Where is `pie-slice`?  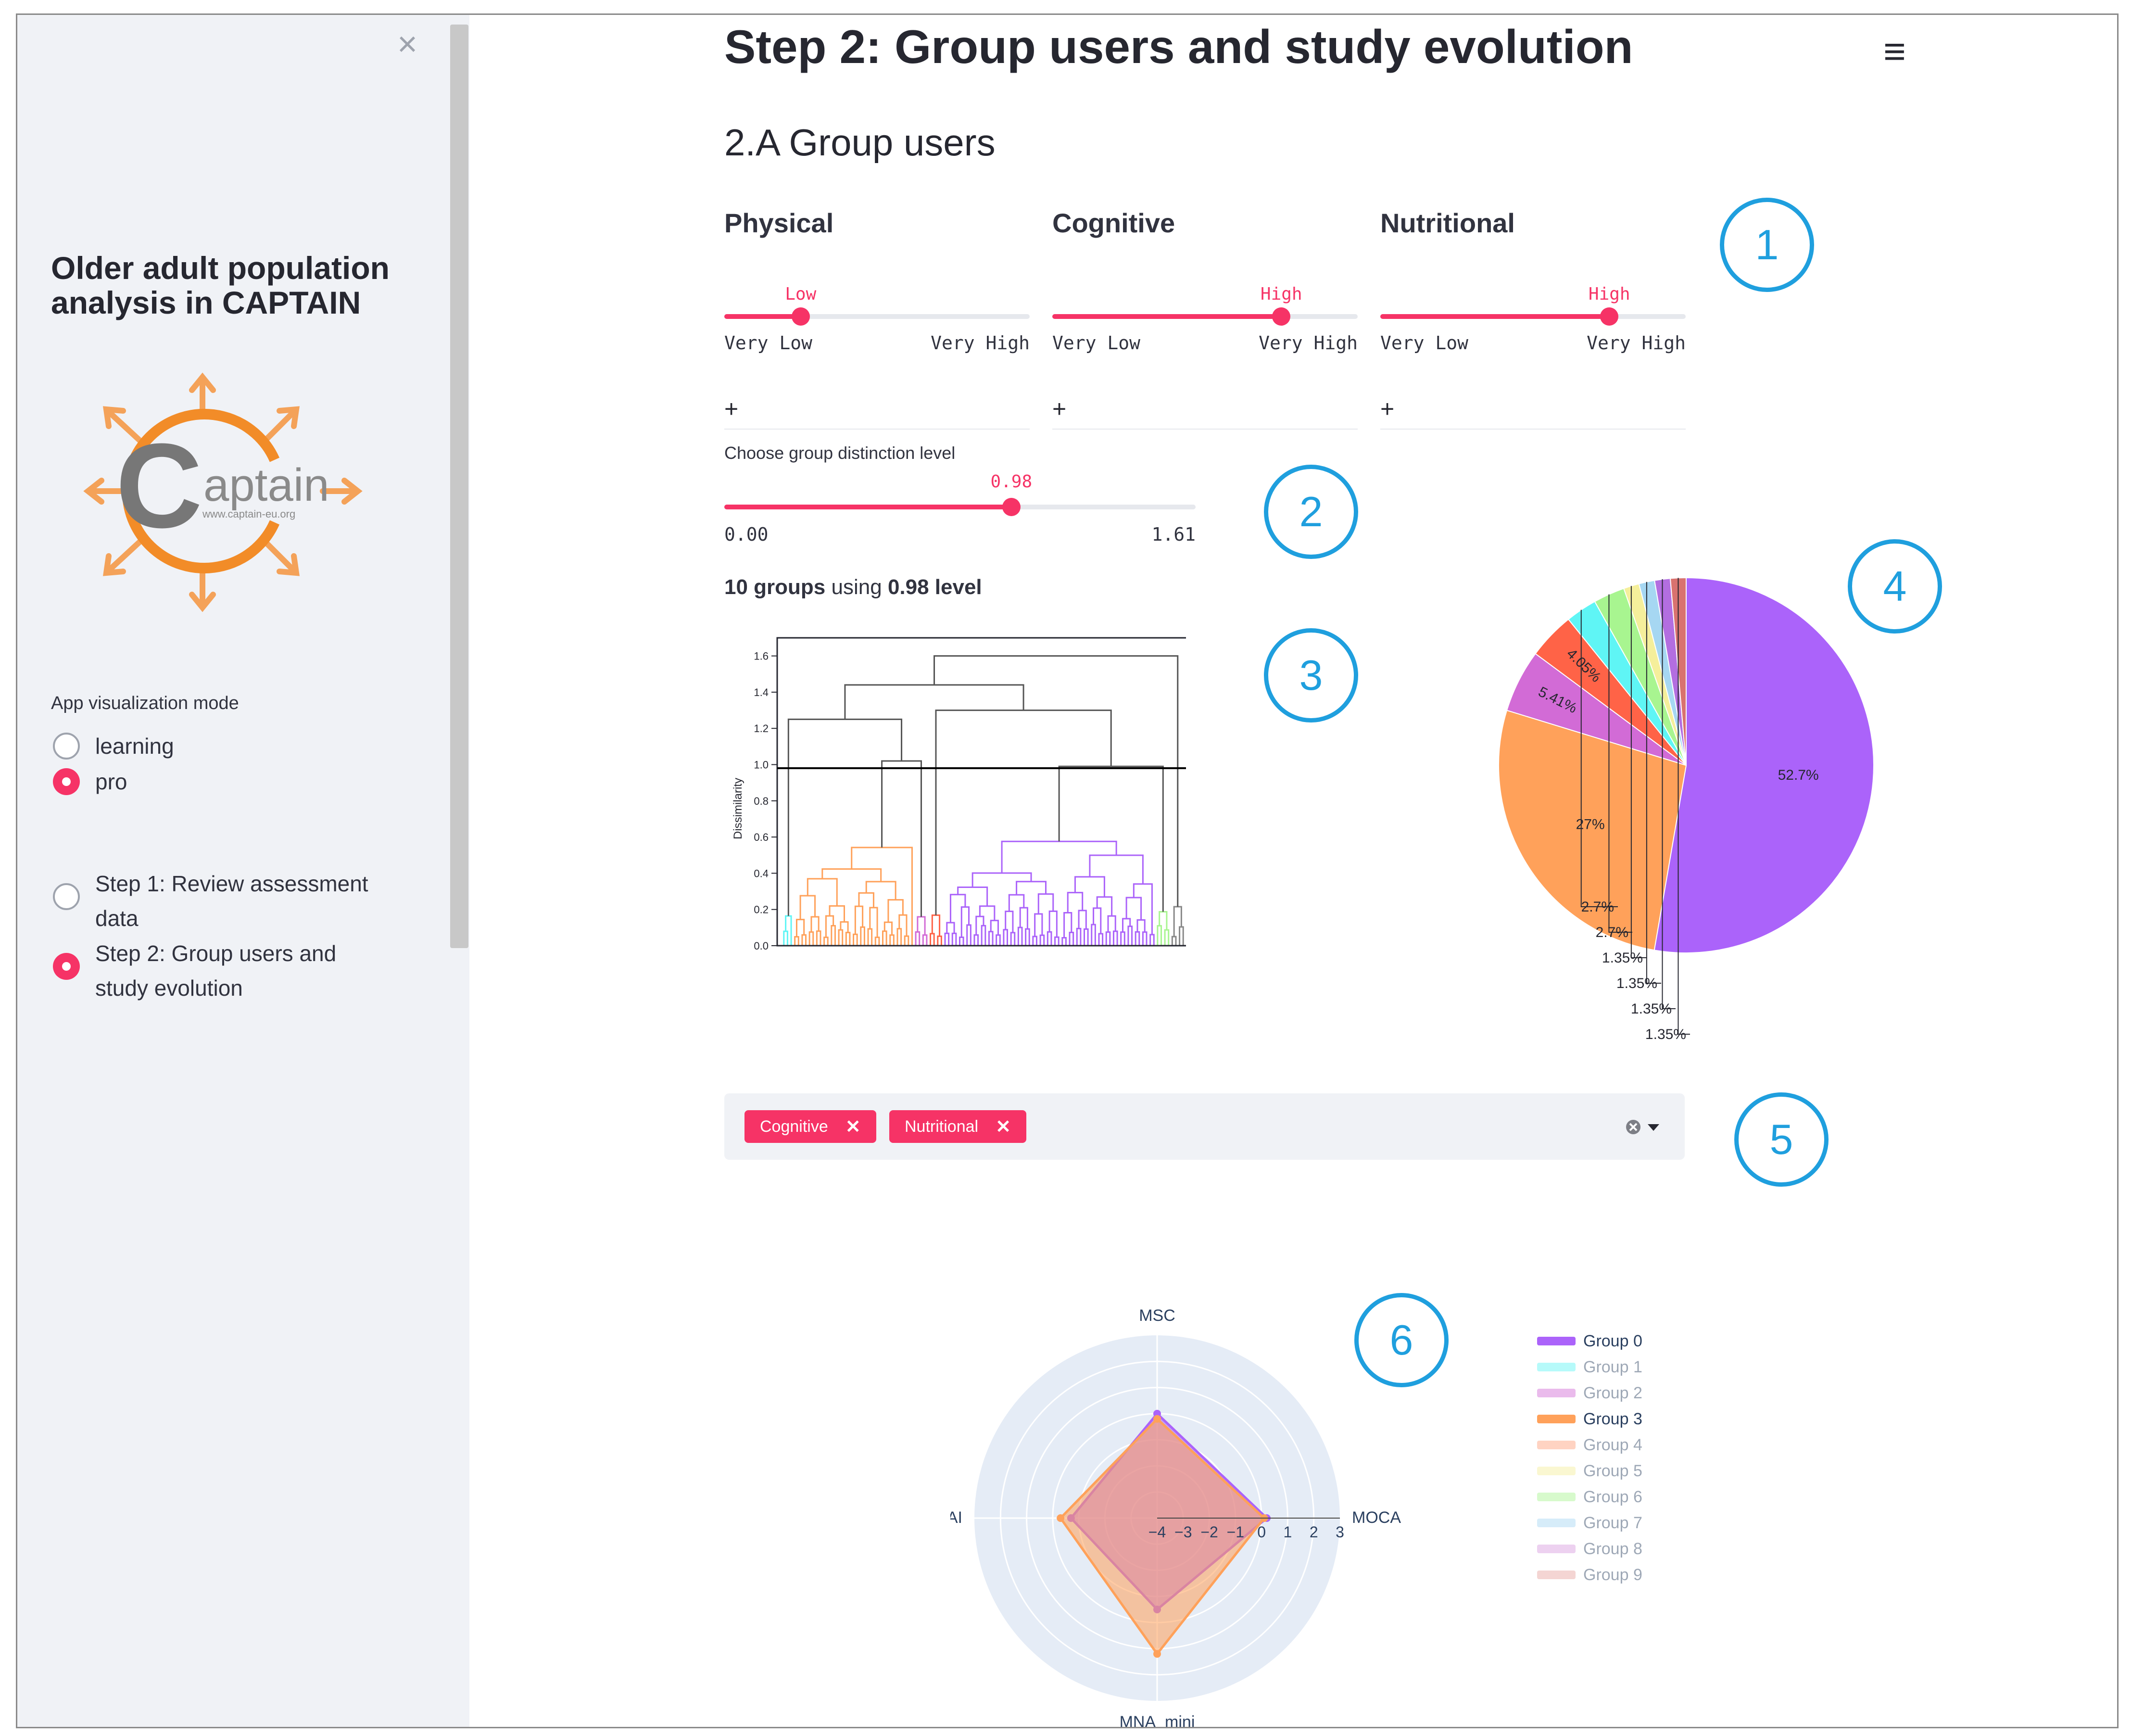
pie-slice is located at coordinates (1596, 709).